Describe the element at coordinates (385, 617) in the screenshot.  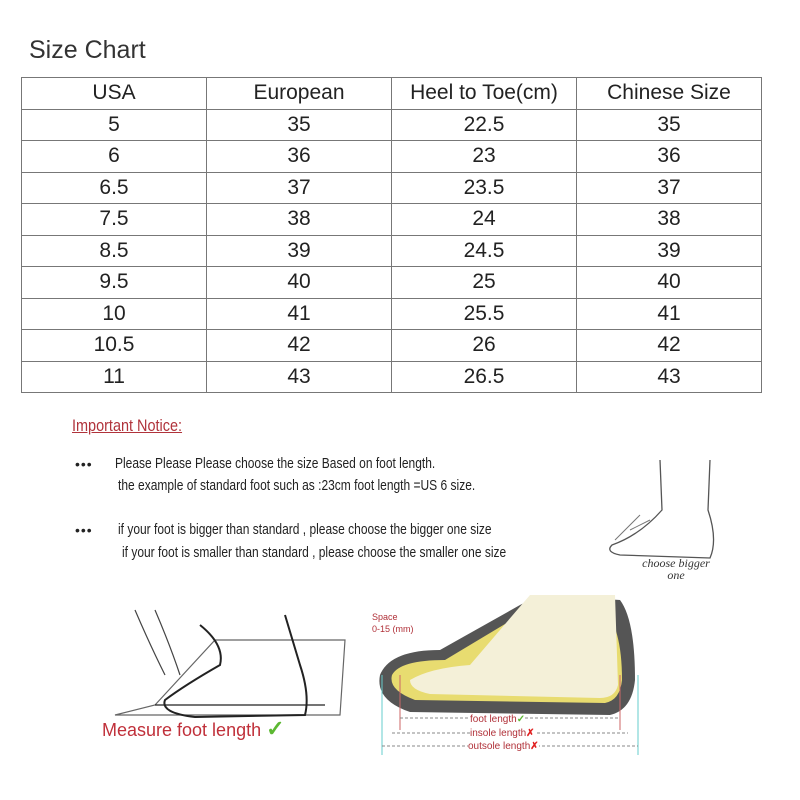
I see `space-label-text: Space` at that location.